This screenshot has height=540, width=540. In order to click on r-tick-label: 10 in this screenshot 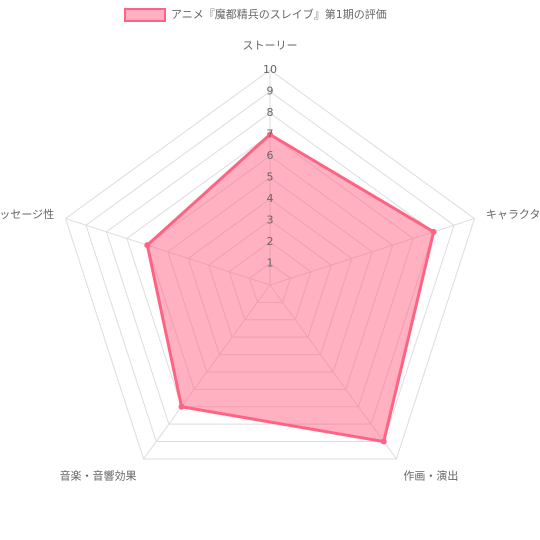, I will do `click(270, 69)`.